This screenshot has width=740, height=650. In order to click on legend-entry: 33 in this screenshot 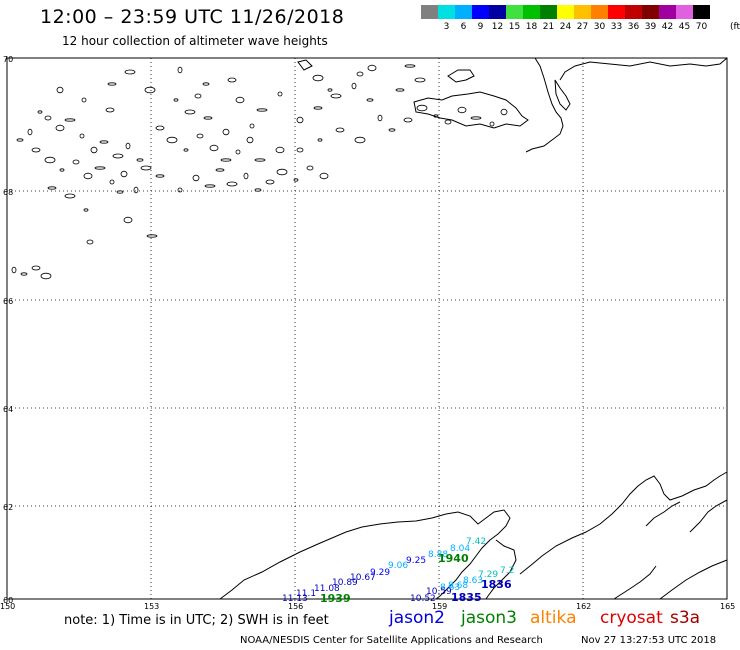, I will do `click(616, 18)`.